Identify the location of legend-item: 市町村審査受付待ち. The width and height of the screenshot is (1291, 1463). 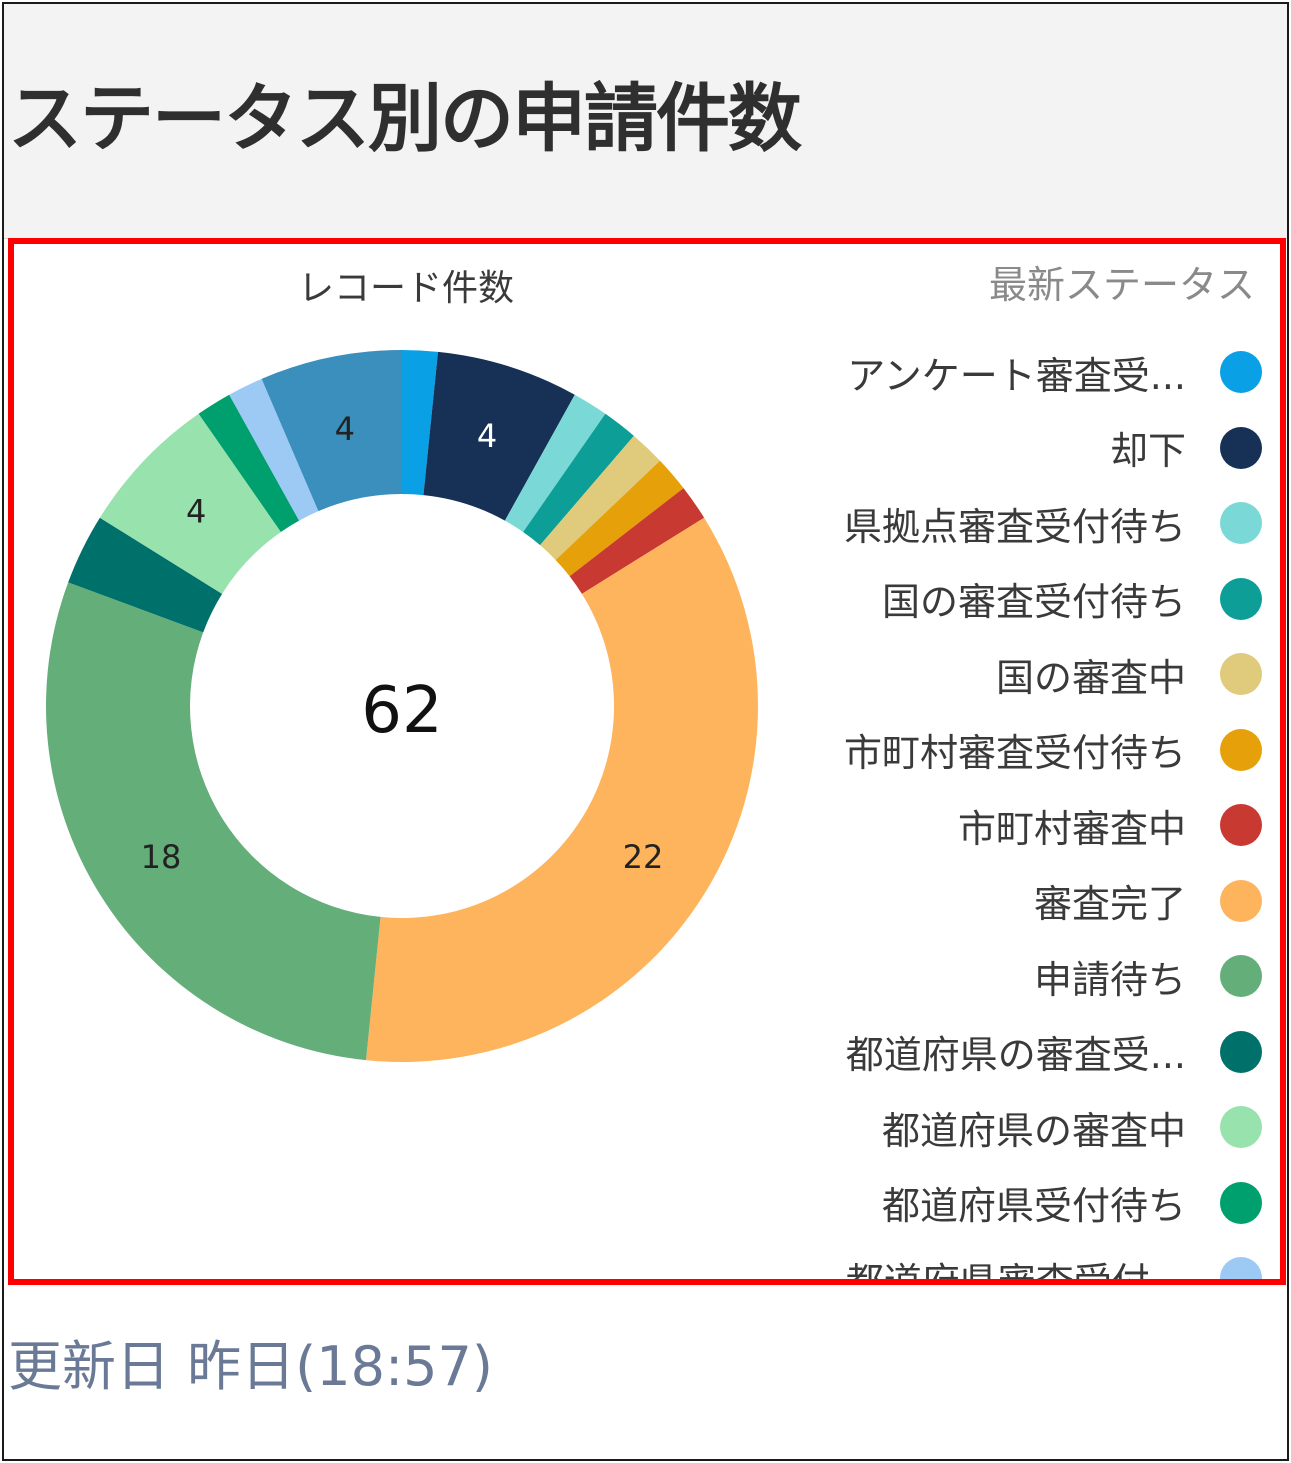
(1053, 750).